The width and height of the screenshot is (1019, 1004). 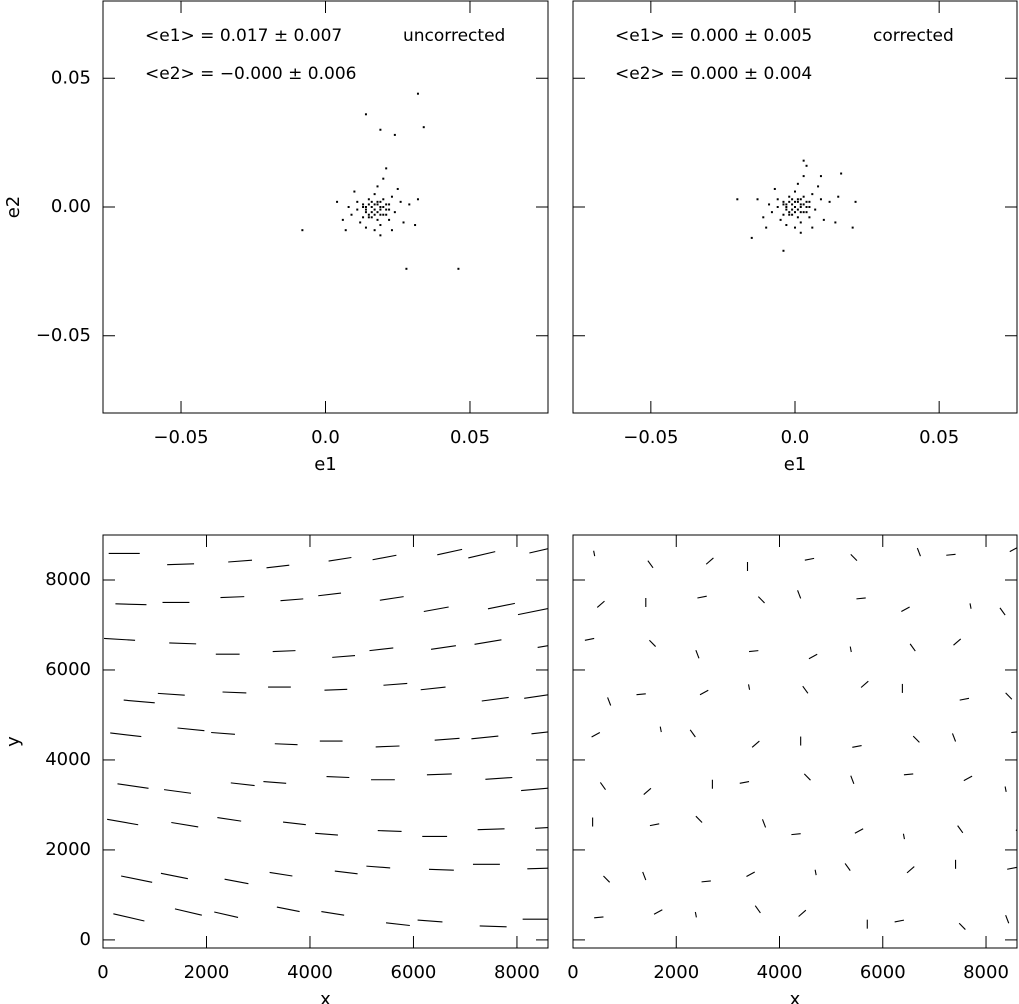 I want to click on x-tick-label: 4000, so click(x=310, y=972).